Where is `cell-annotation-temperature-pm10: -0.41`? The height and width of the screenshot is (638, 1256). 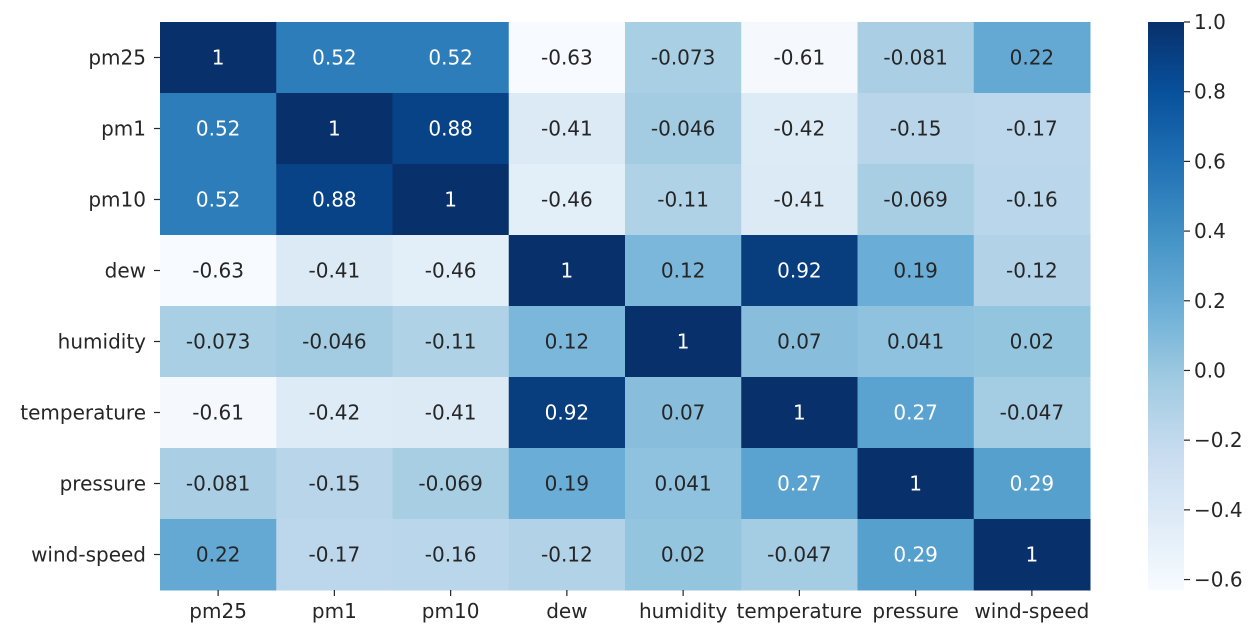
cell-annotation-temperature-pm10: -0.41 is located at coordinates (451, 413).